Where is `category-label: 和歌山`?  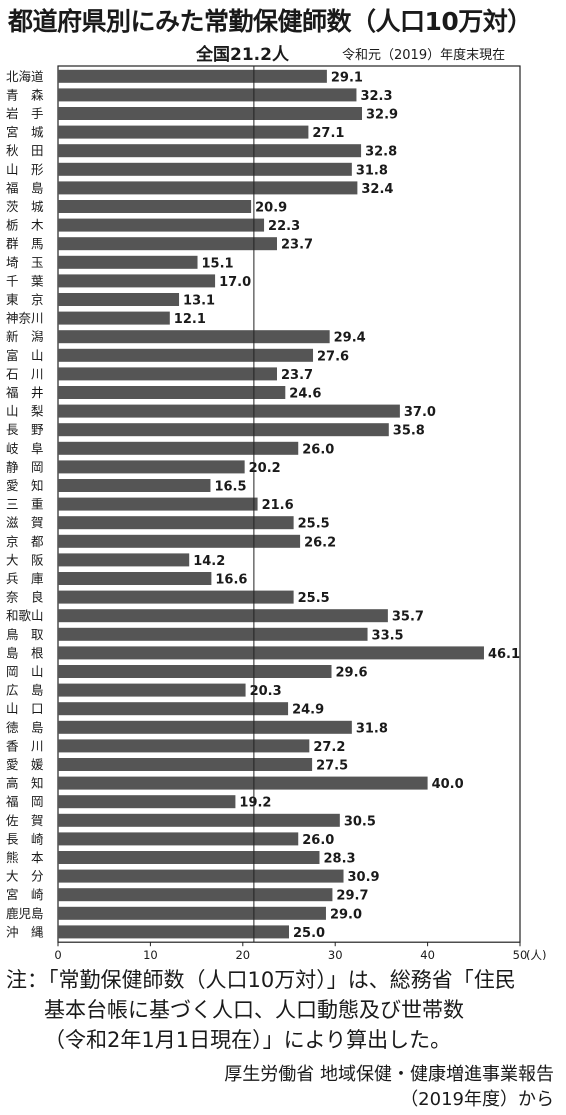 category-label: 和歌山 is located at coordinates (25, 615).